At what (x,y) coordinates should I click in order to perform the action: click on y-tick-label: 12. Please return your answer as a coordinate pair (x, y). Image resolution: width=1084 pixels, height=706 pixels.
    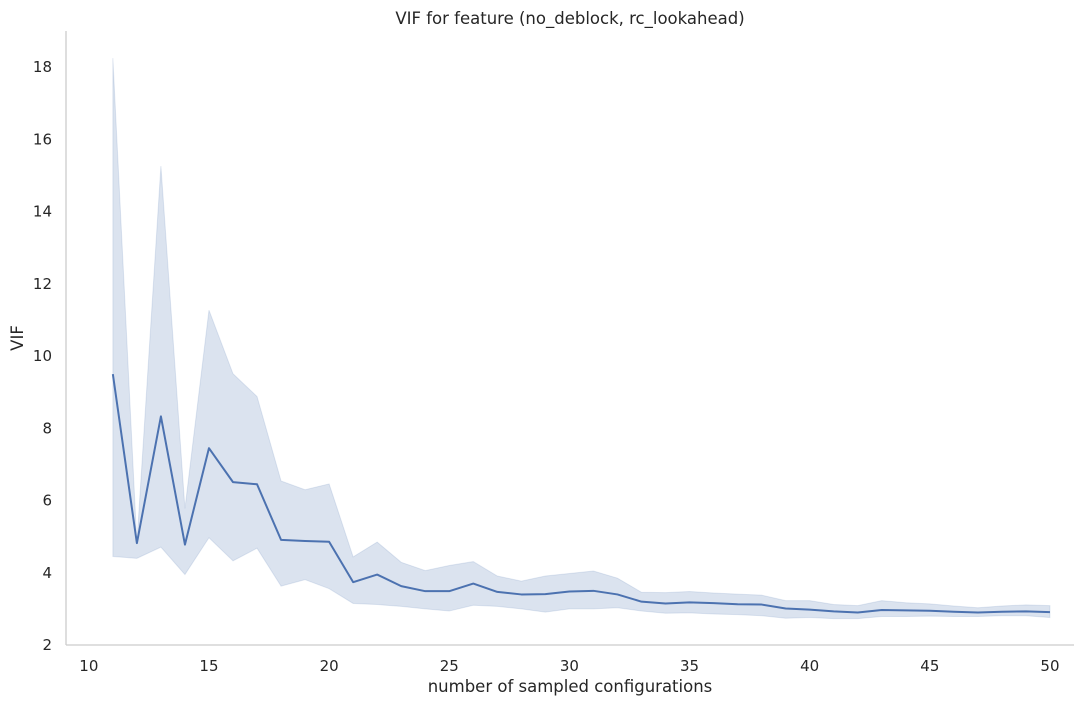
    Looking at the image, I should click on (42, 284).